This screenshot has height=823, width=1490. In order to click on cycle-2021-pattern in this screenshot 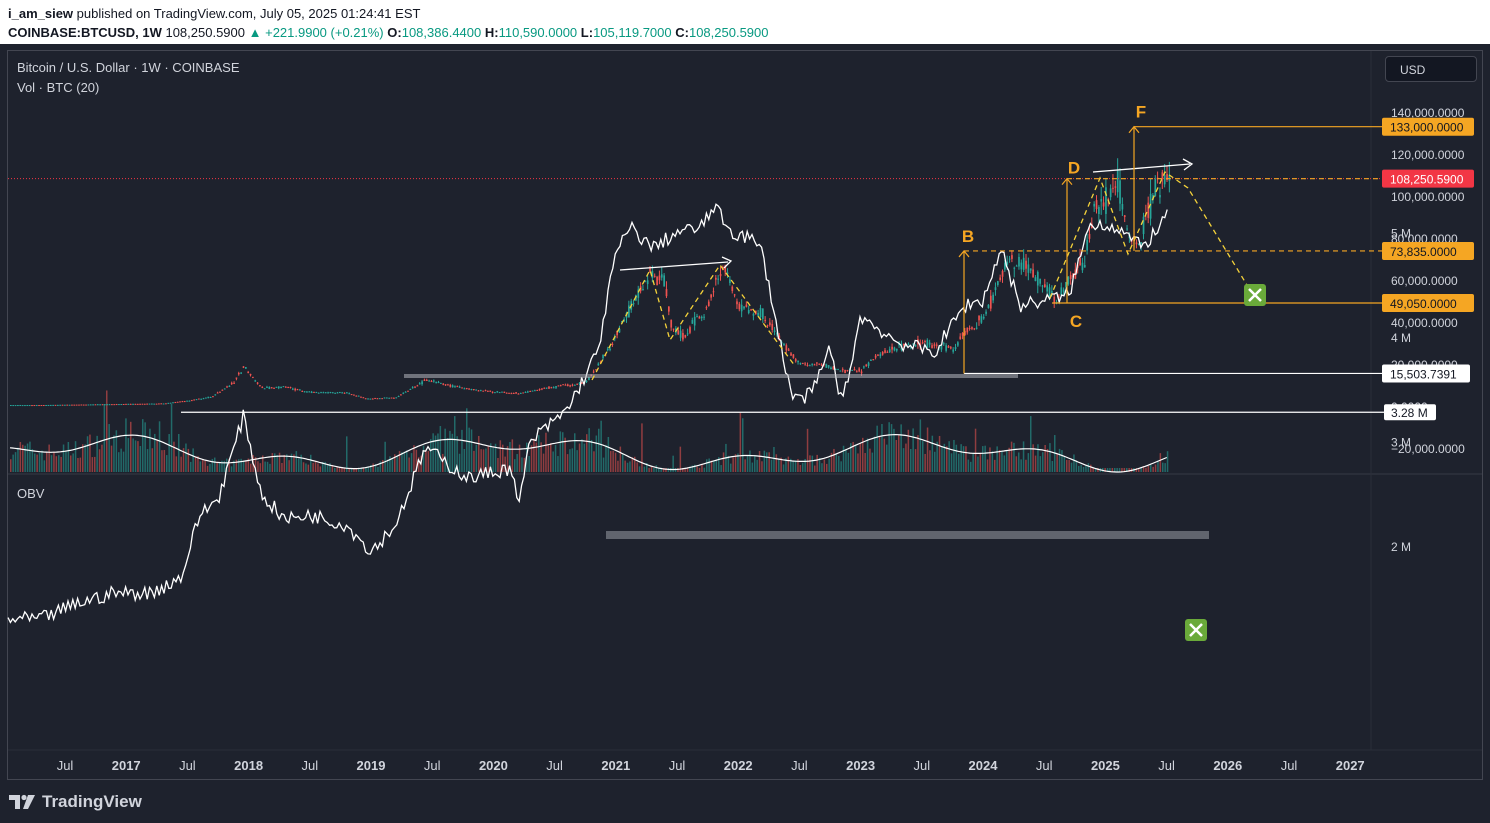, I will do `click(693, 322)`.